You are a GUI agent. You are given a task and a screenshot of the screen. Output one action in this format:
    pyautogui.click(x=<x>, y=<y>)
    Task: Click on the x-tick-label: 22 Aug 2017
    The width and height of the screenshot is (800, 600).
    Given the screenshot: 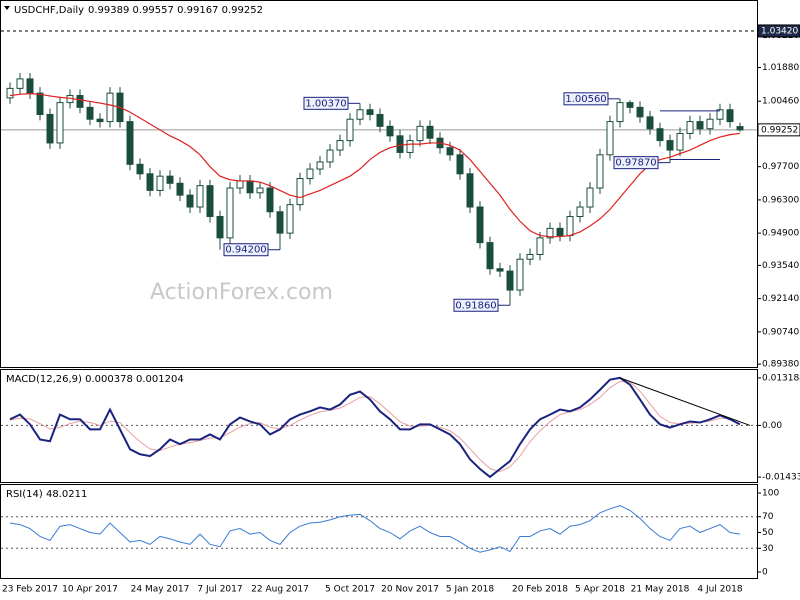 What is the action you would take?
    pyautogui.click(x=280, y=590)
    